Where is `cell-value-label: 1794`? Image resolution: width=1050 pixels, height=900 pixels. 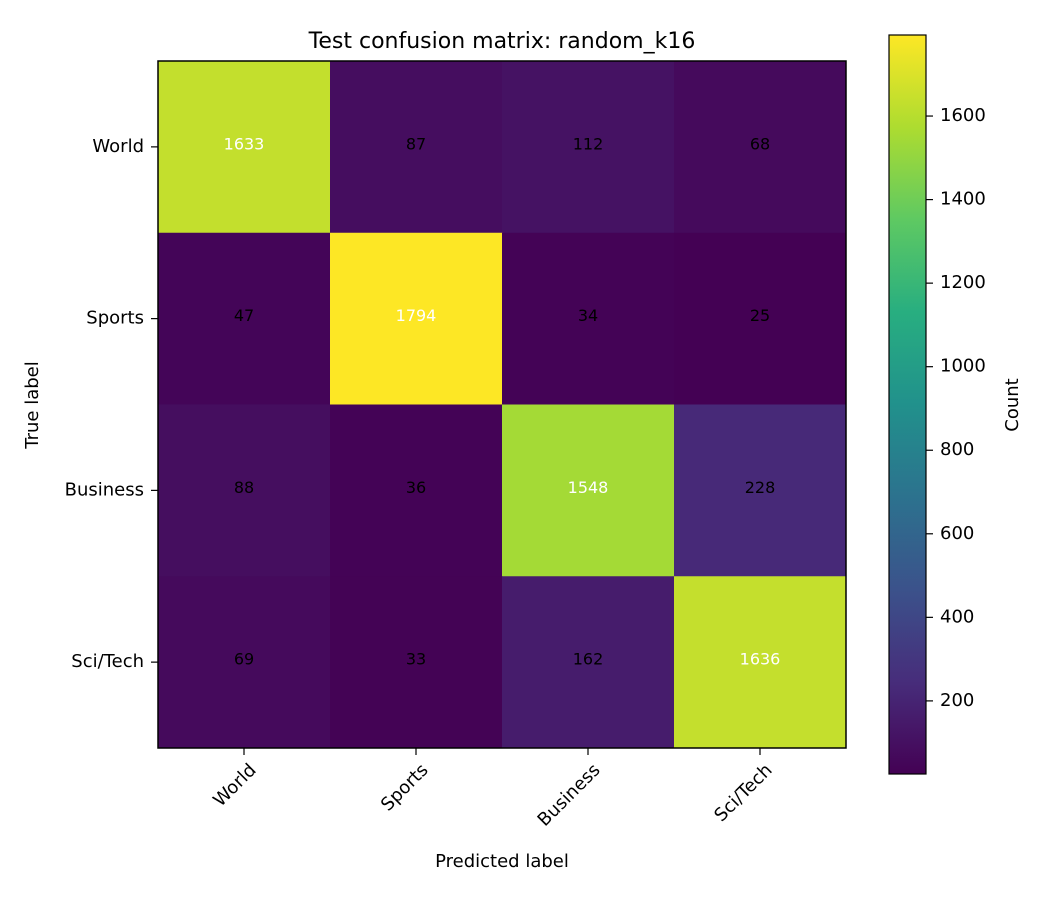 cell-value-label: 1794 is located at coordinates (416, 315).